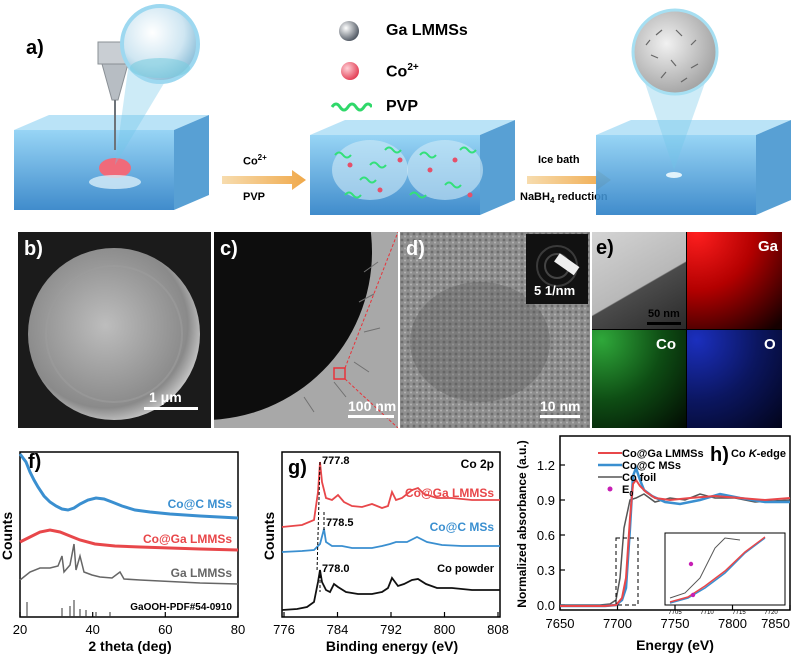 This screenshot has height=657, width=799. I want to click on inset-xtick-0: 7705, so click(675, 613).